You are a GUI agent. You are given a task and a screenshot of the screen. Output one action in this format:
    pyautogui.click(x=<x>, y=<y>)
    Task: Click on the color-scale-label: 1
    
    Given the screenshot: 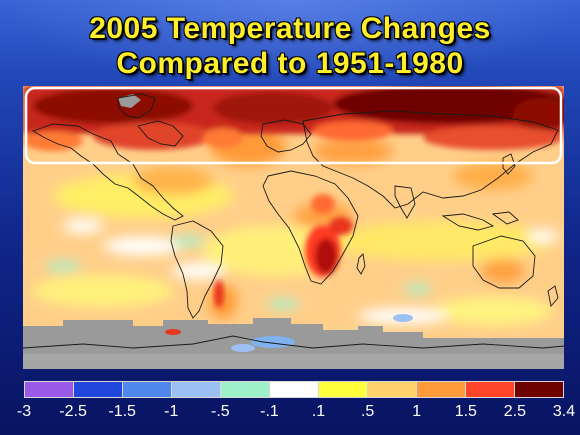 What is the action you would take?
    pyautogui.click(x=417, y=411)
    